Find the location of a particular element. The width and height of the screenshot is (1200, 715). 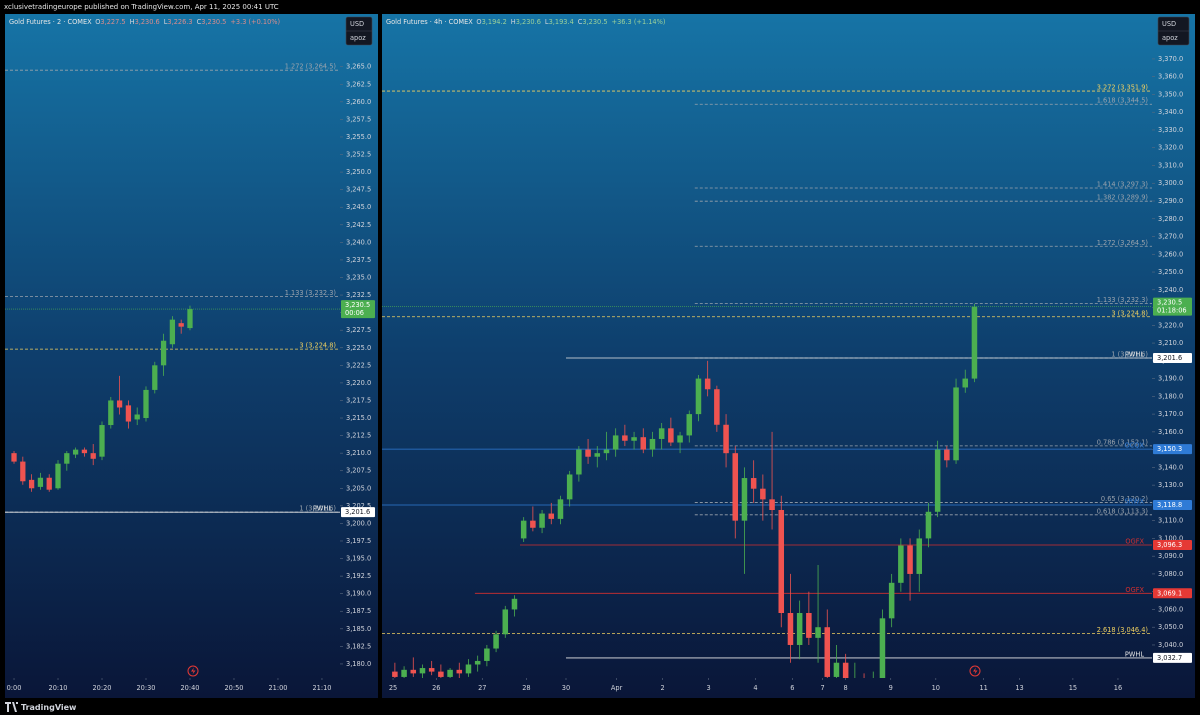

legend-value: 3,227.5 is located at coordinates (112, 22).